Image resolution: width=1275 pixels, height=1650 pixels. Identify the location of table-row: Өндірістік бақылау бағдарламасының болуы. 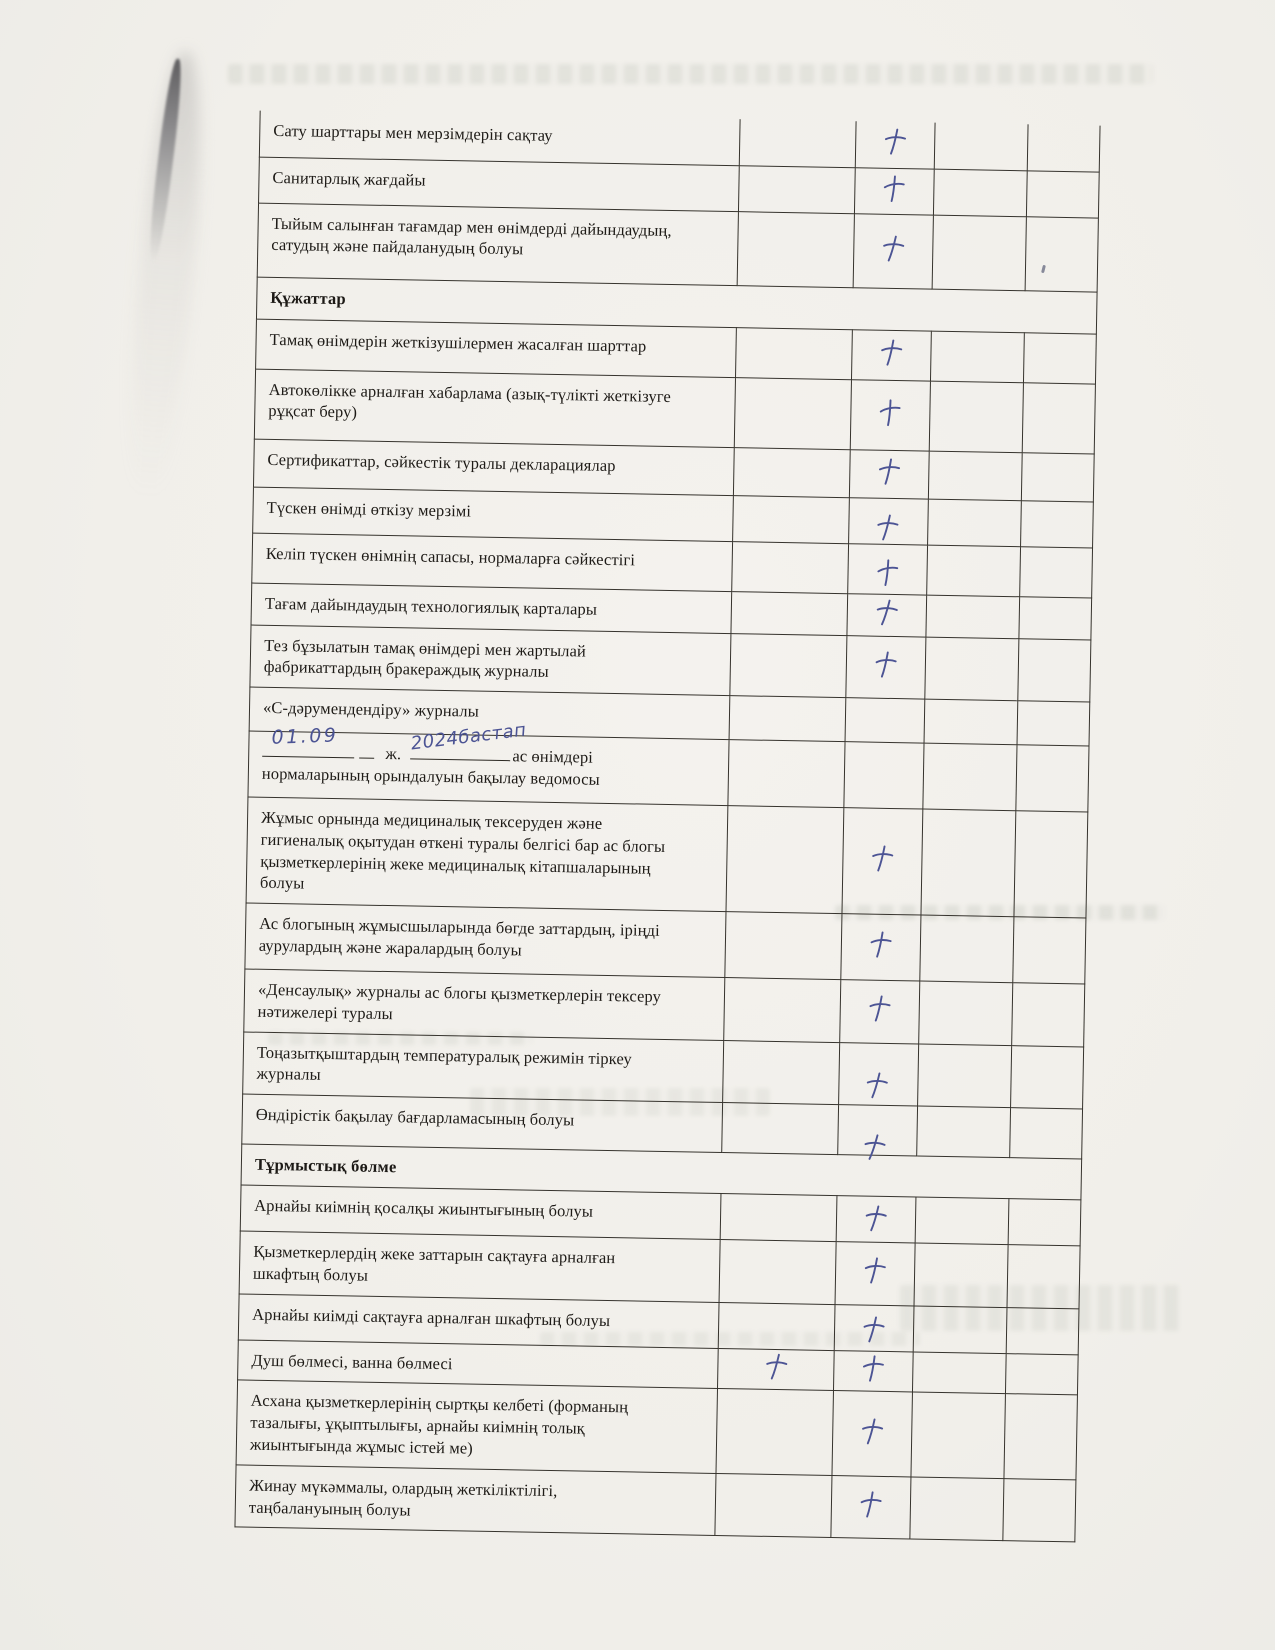
(662, 1127).